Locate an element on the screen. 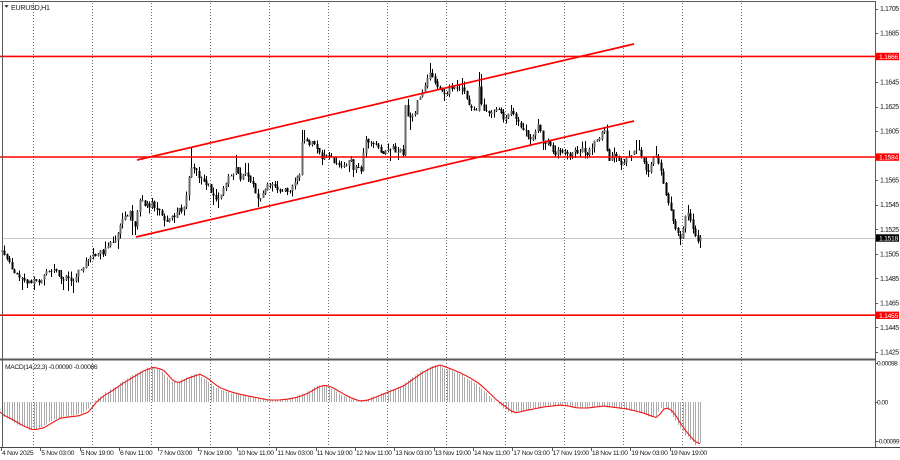 Image resolution: width=900 pixels, height=460 pixels. svg-text: 1.1565 is located at coordinates (889, 181).